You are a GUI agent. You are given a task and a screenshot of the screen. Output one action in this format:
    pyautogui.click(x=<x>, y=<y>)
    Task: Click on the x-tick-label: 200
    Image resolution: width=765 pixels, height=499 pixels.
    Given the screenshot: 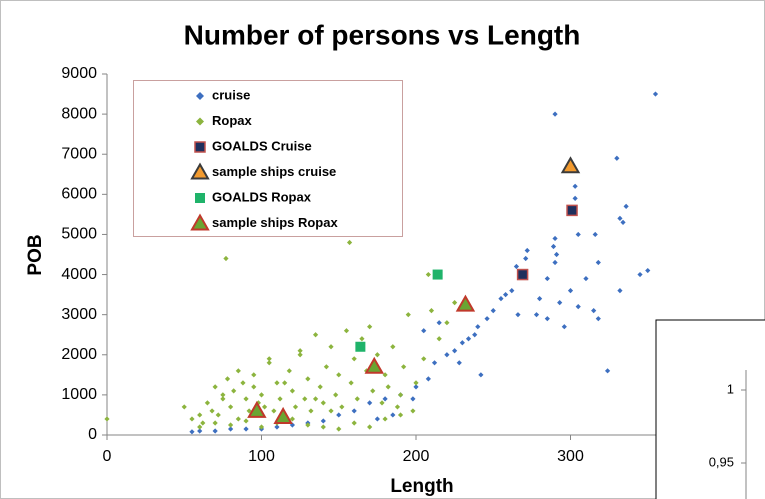 What is the action you would take?
    pyautogui.click(x=416, y=456)
    